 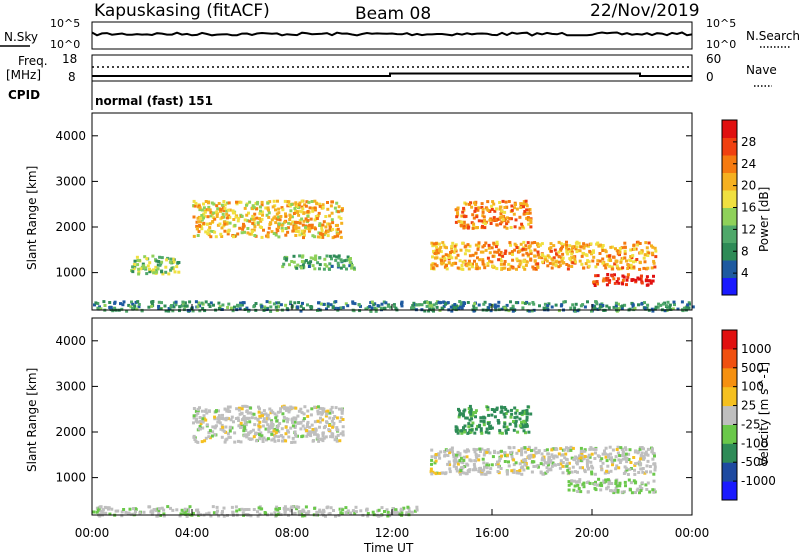 I want to click on freq-tick-right-high: 60, so click(x=713, y=59).